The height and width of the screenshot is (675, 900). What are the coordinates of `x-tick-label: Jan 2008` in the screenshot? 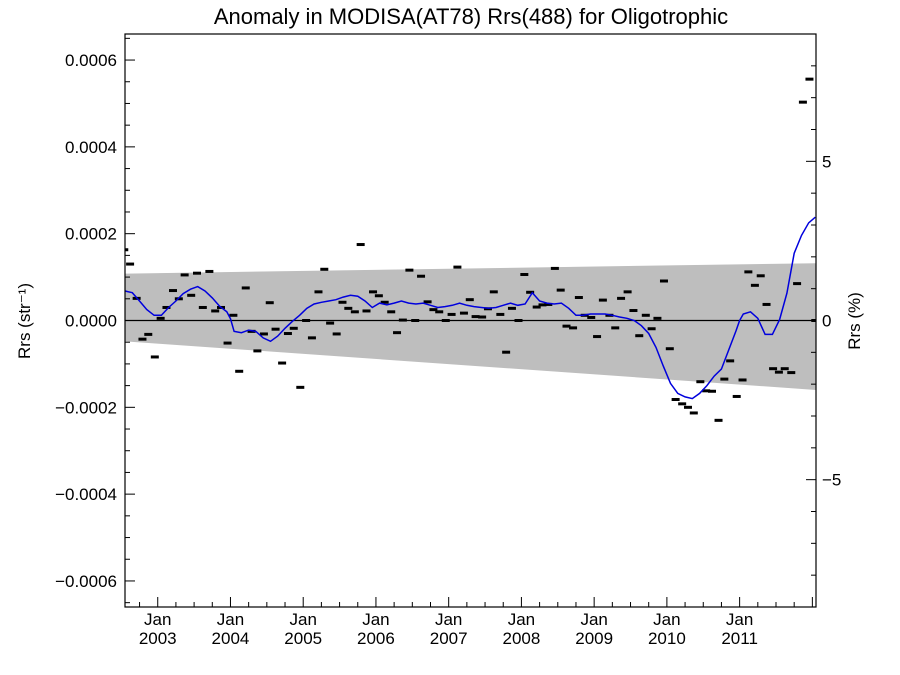 It's located at (522, 629).